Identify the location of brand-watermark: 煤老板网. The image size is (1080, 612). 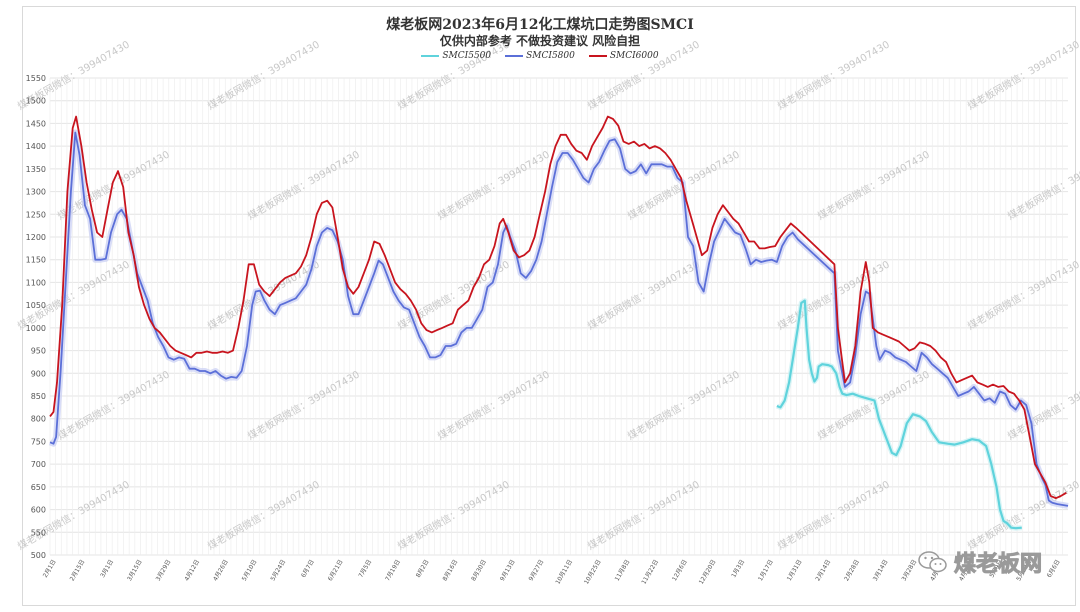
(980, 562).